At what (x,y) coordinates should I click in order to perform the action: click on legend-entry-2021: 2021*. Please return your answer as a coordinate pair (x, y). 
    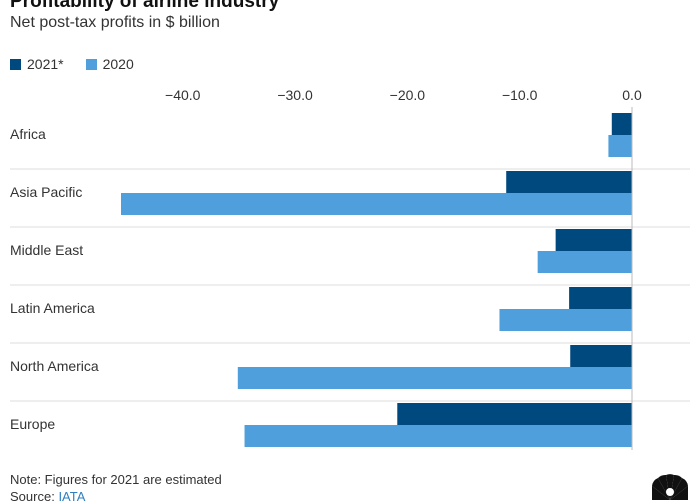
    Looking at the image, I should click on (37, 64).